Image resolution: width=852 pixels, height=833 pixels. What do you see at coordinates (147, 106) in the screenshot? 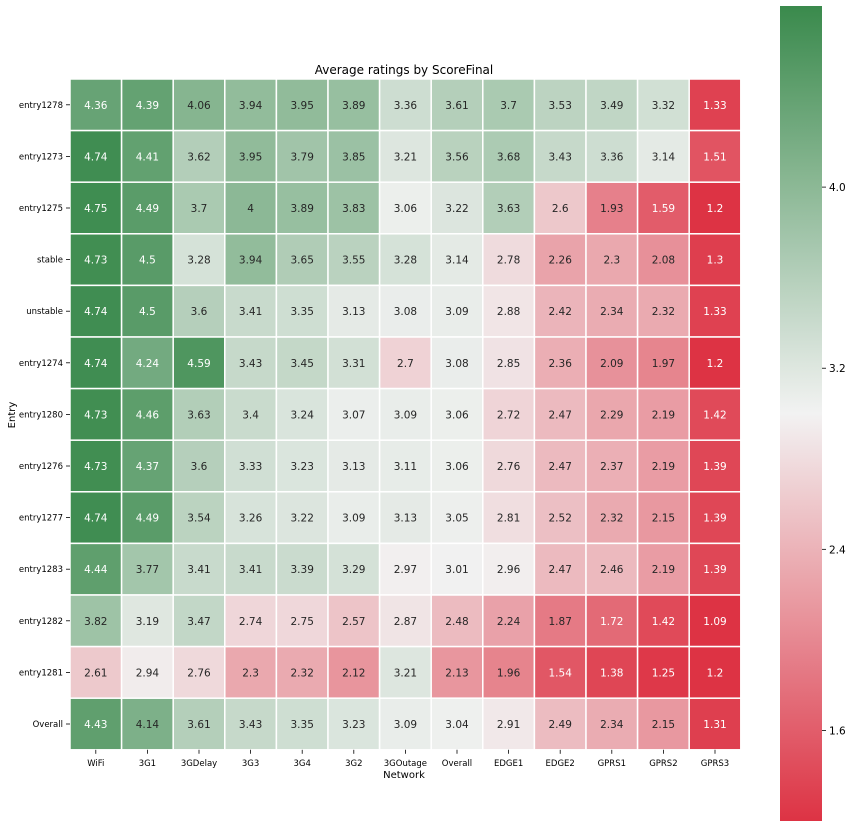
I see `cell-value-label: 4.39` at bounding box center [147, 106].